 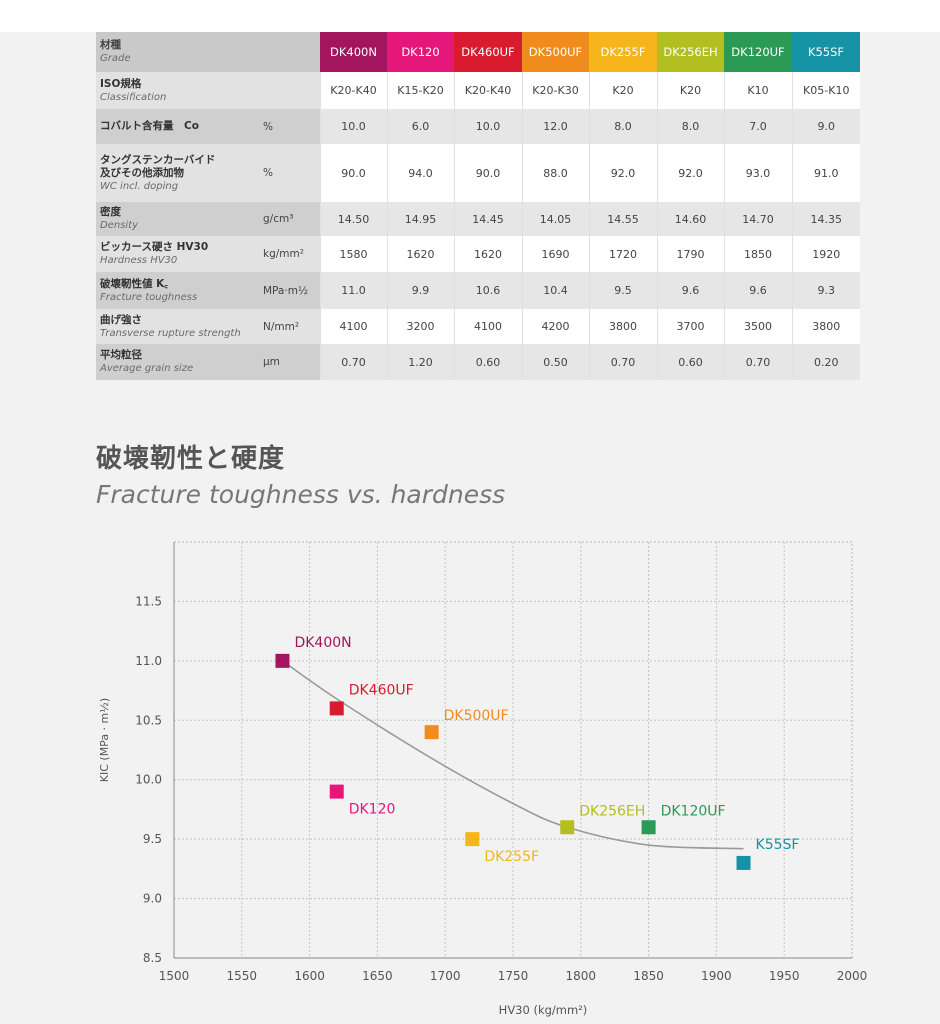 What do you see at coordinates (825, 290) in the screenshot?
I see `table-cell: 9.3` at bounding box center [825, 290].